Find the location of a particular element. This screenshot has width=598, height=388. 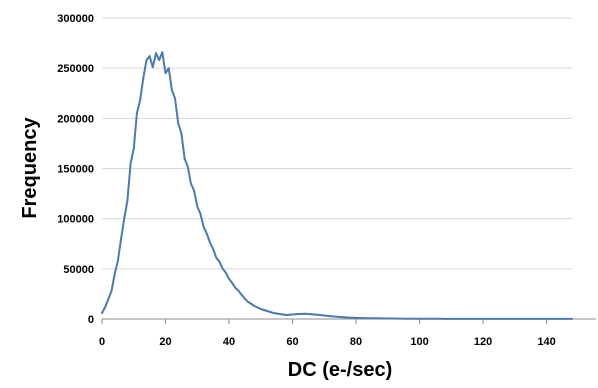

x-tick-label: 60 is located at coordinates (292, 342).